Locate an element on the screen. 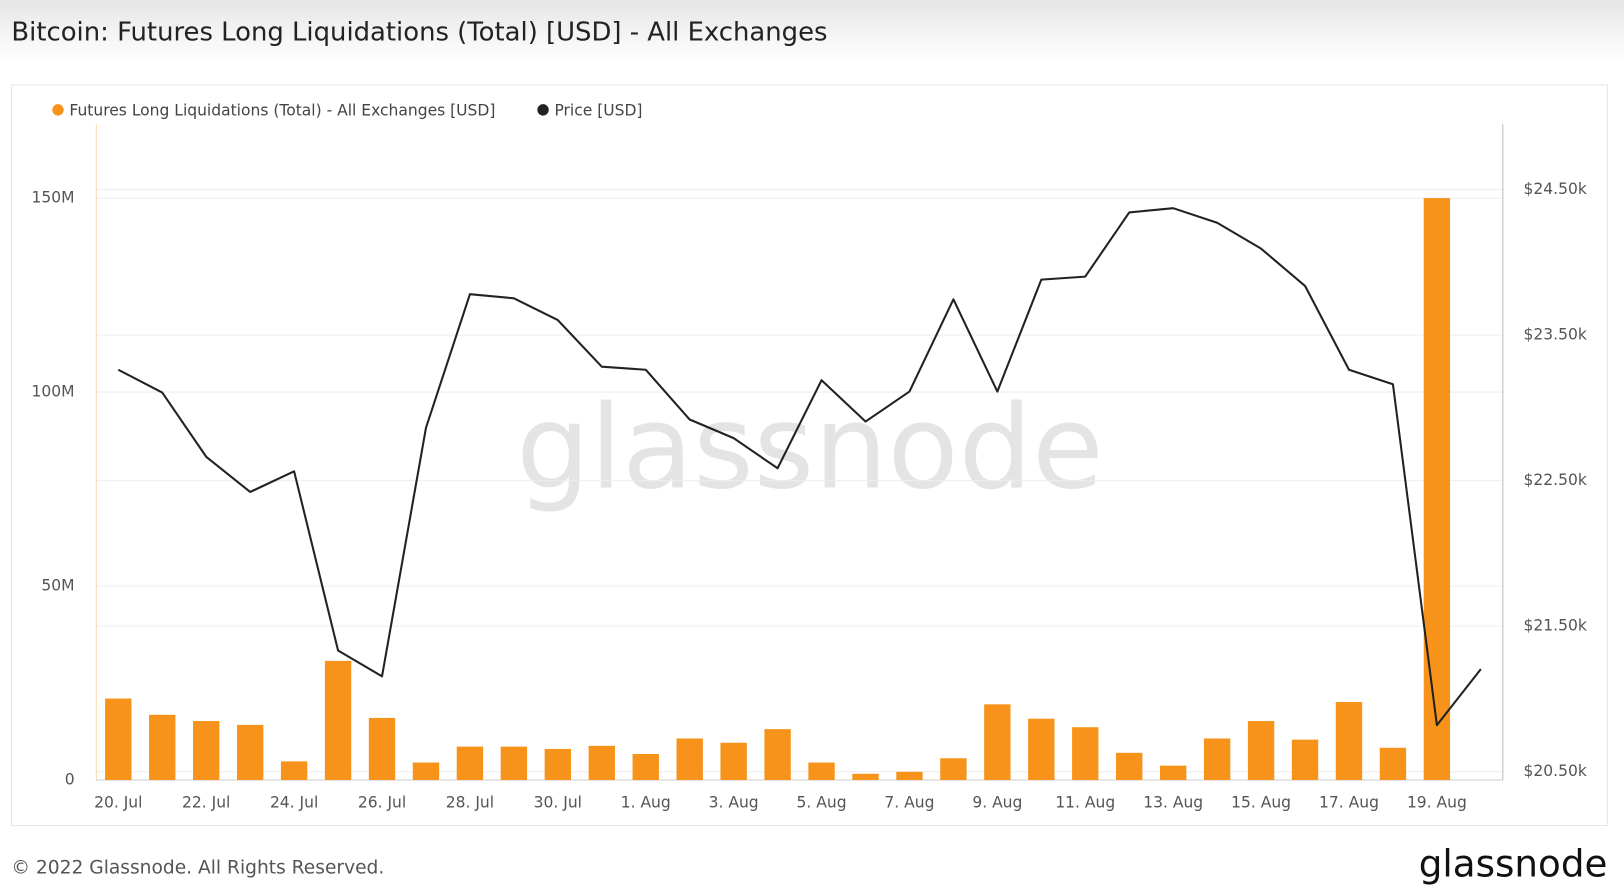 The width and height of the screenshot is (1624, 894). legend-label: Price [USD] is located at coordinates (598, 110).